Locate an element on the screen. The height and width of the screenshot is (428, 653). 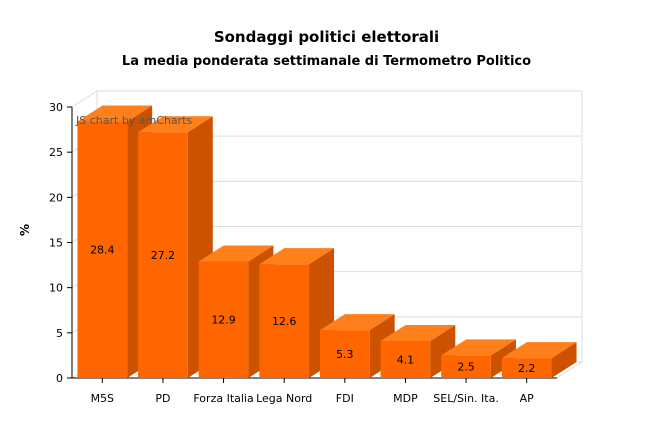
x-tick-label: SEL/Sin. Ita. is located at coordinates (466, 398).